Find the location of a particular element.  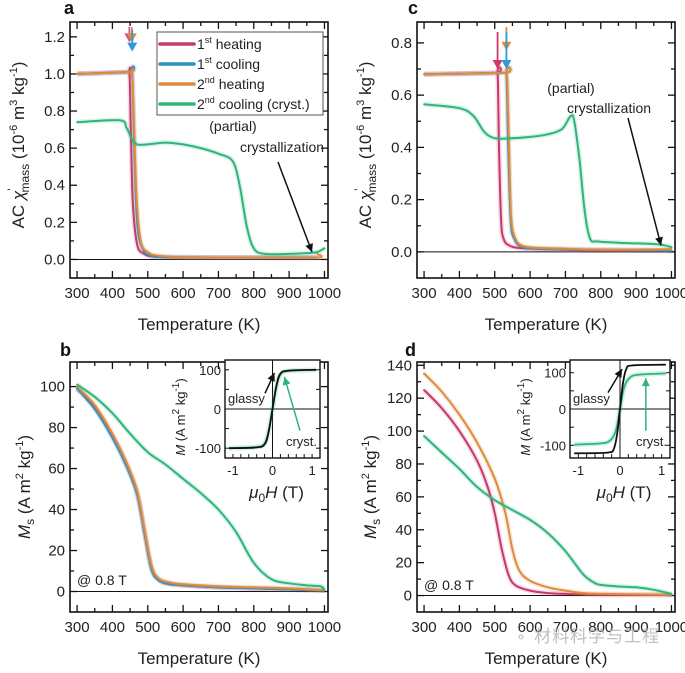

series-line-1st-heating is located at coordinates (548, 493).